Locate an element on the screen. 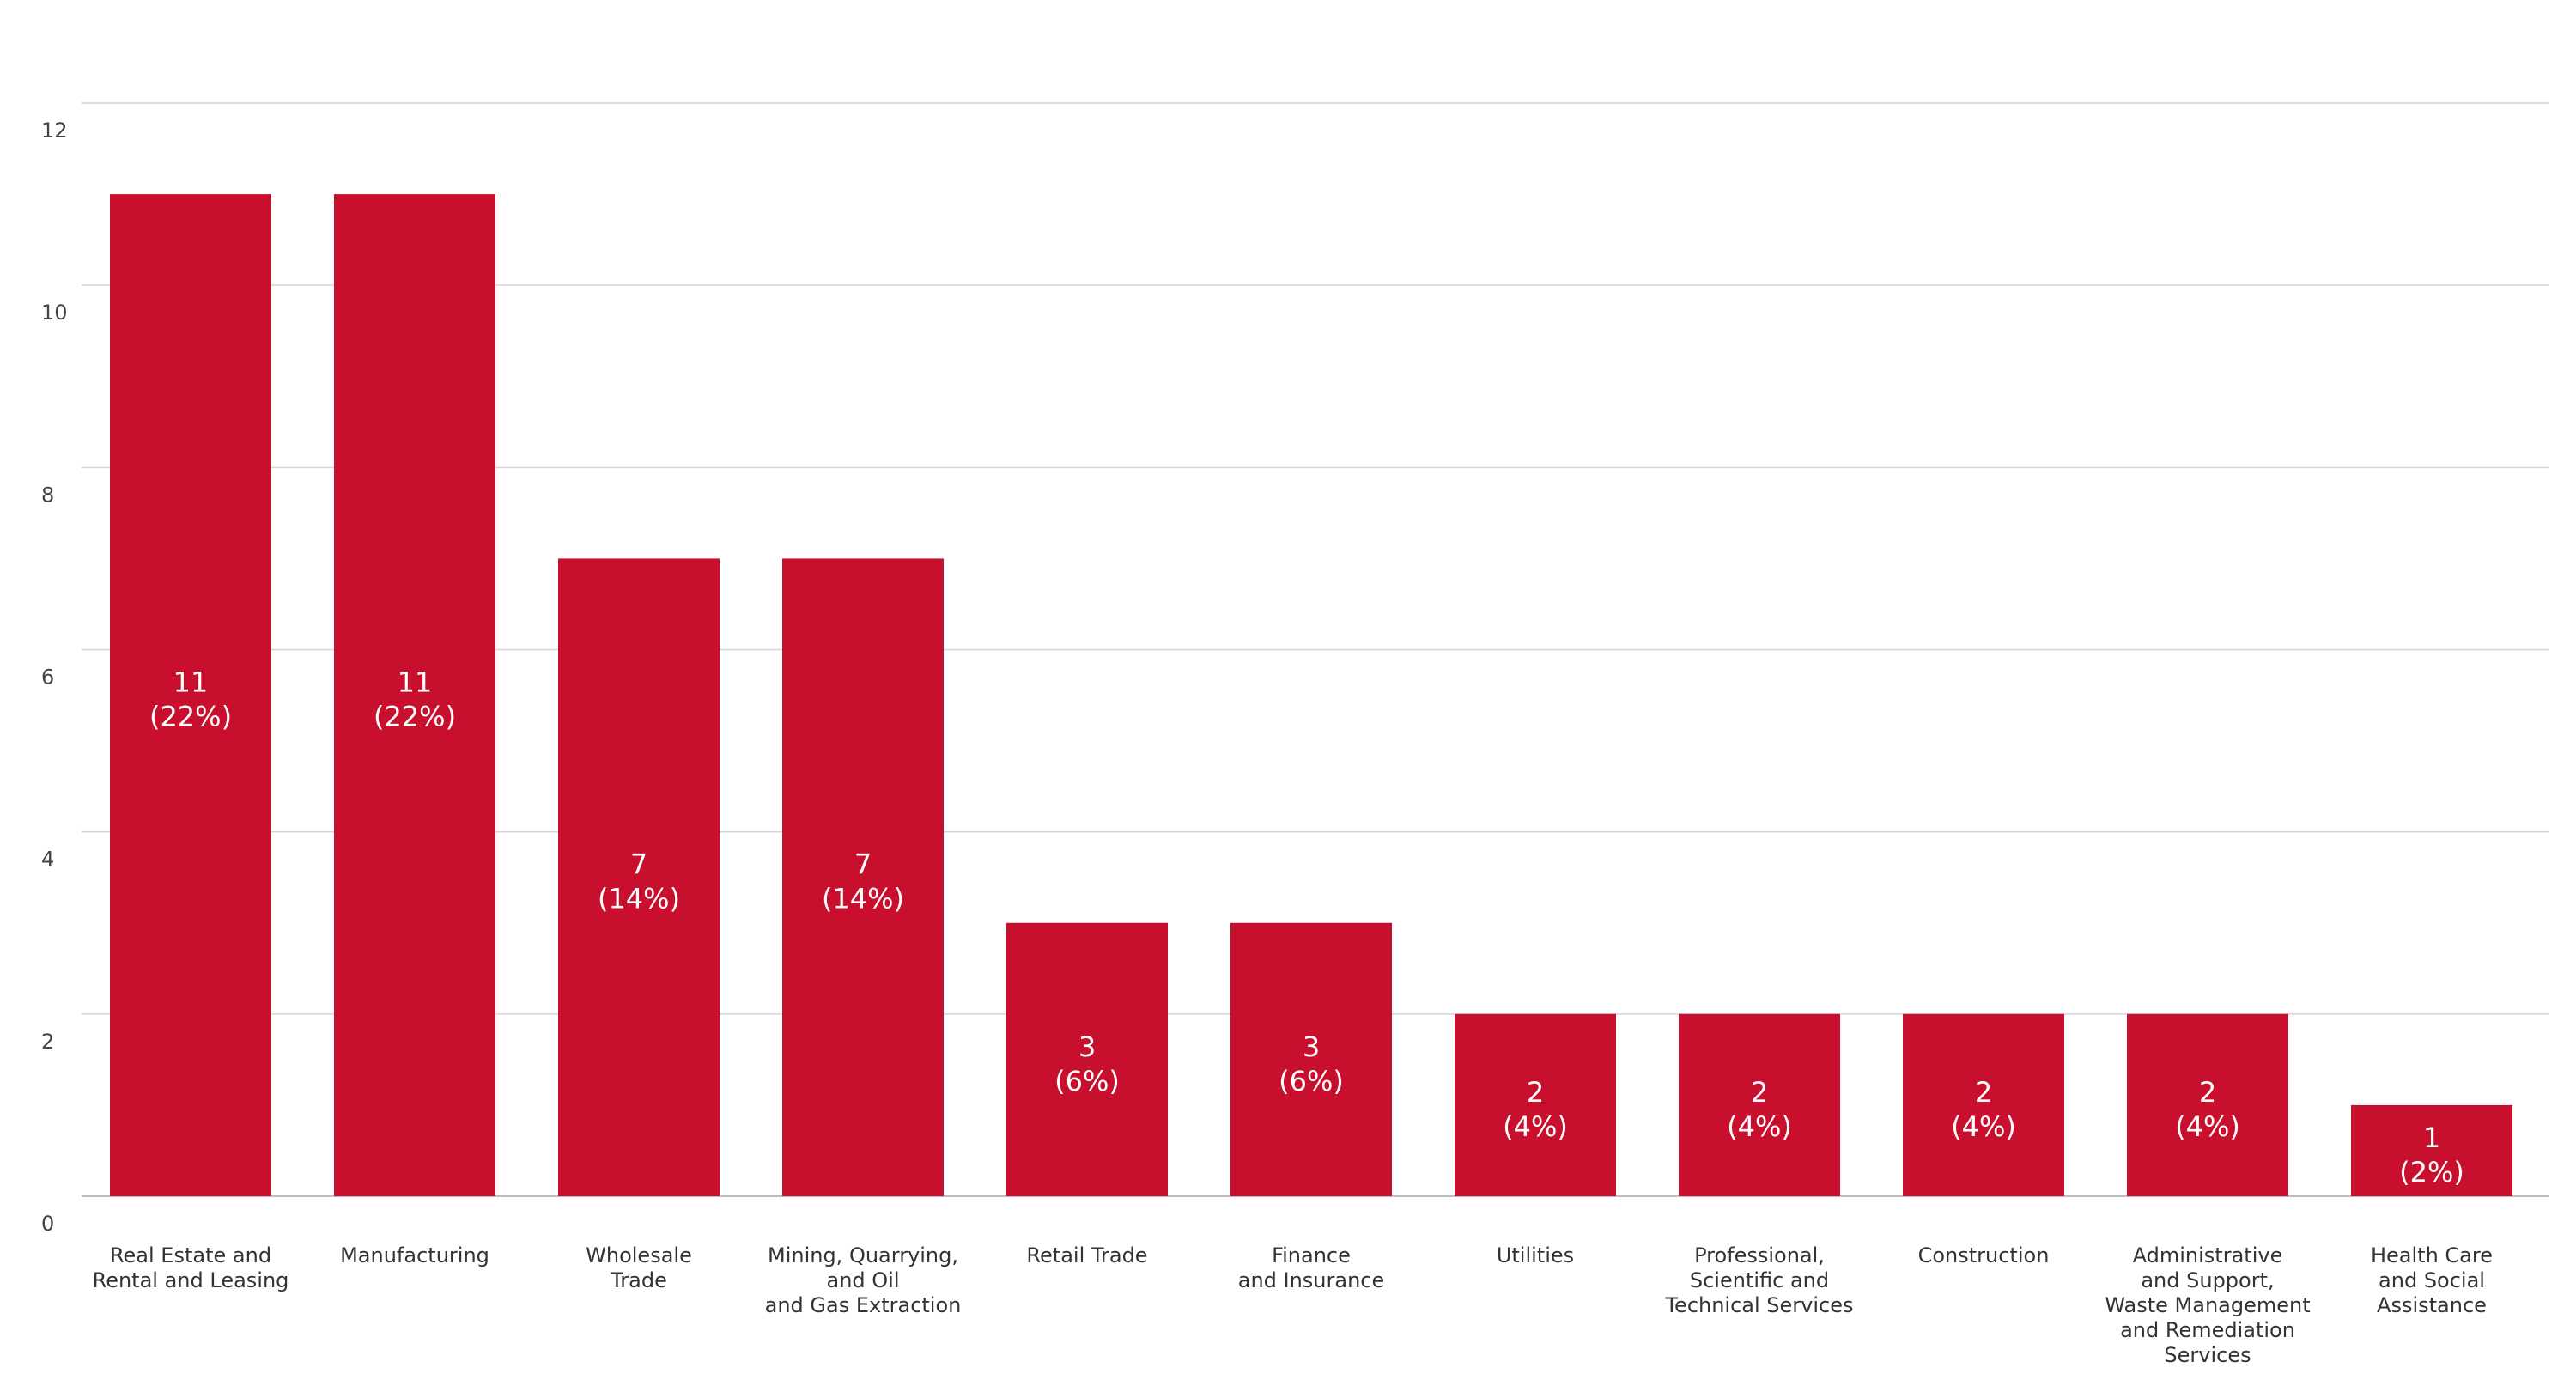 The image size is (2576, 1386). x-tick-label-line: Scientific and is located at coordinates (1760, 1280).